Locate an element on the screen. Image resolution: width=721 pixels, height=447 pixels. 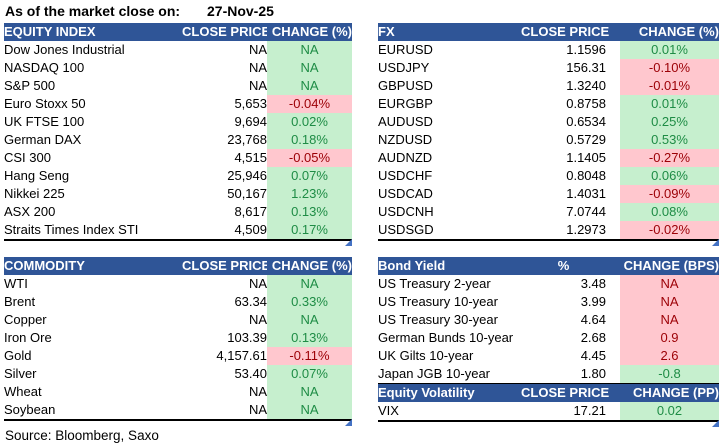
table-row: USDSGD 1.2973 -0.02% is located at coordinates (548, 231).